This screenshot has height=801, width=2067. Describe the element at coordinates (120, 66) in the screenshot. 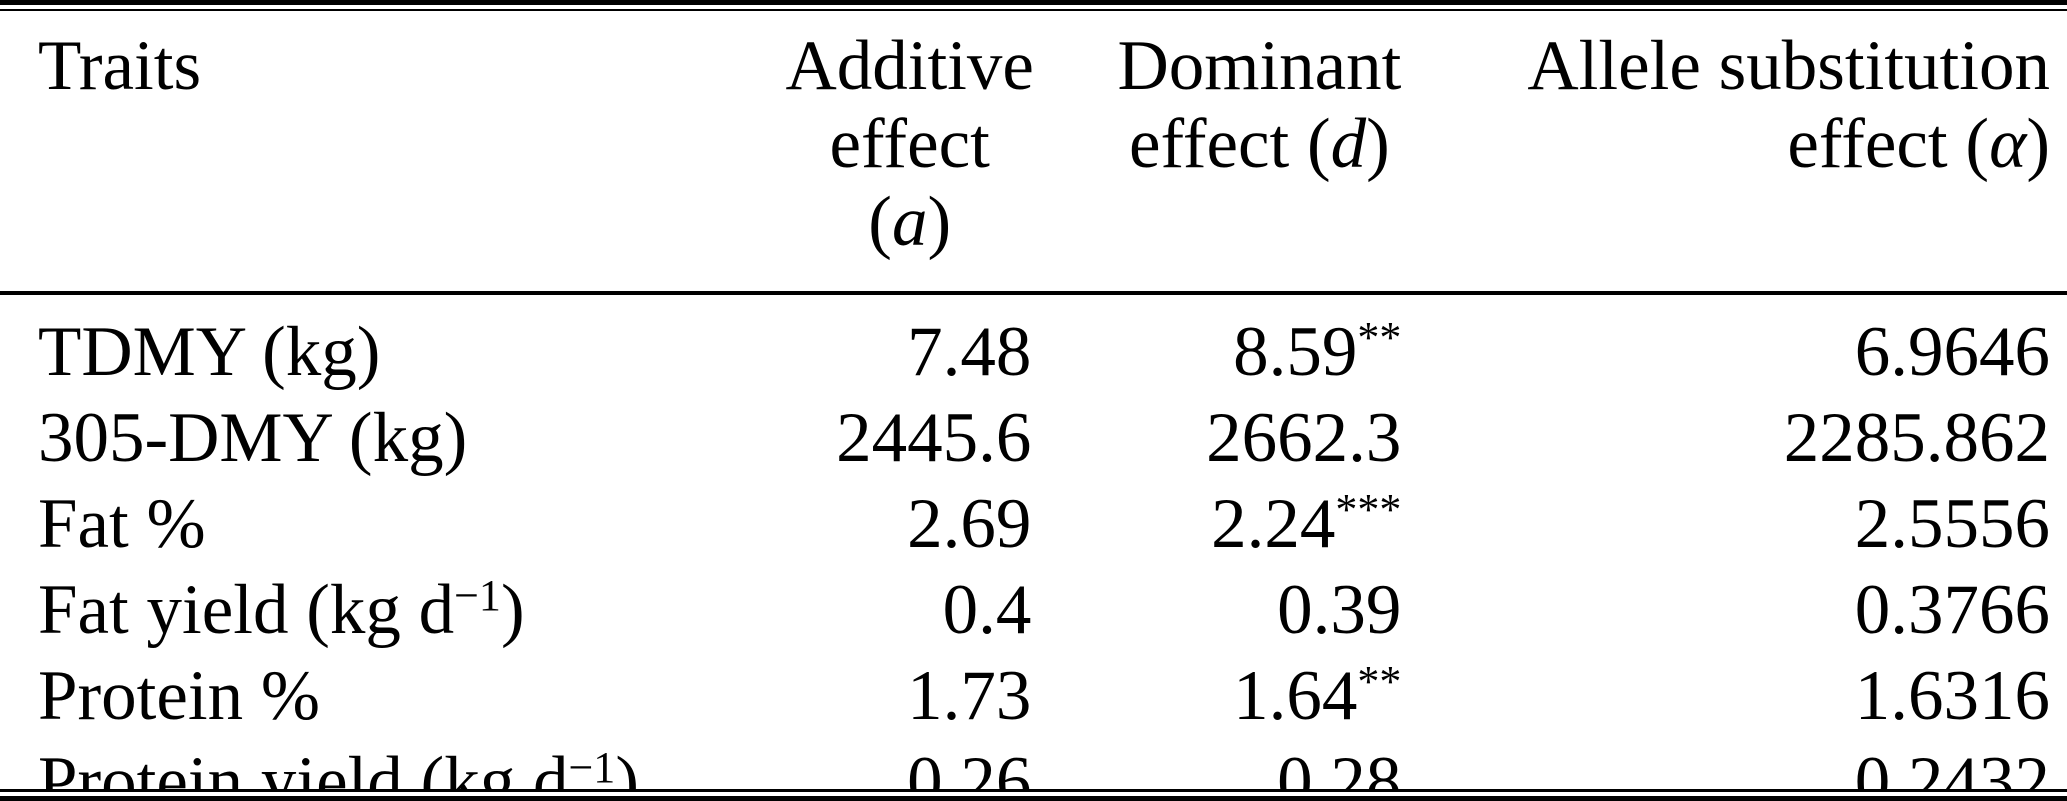

I see `header-traits-label: Traits` at that location.